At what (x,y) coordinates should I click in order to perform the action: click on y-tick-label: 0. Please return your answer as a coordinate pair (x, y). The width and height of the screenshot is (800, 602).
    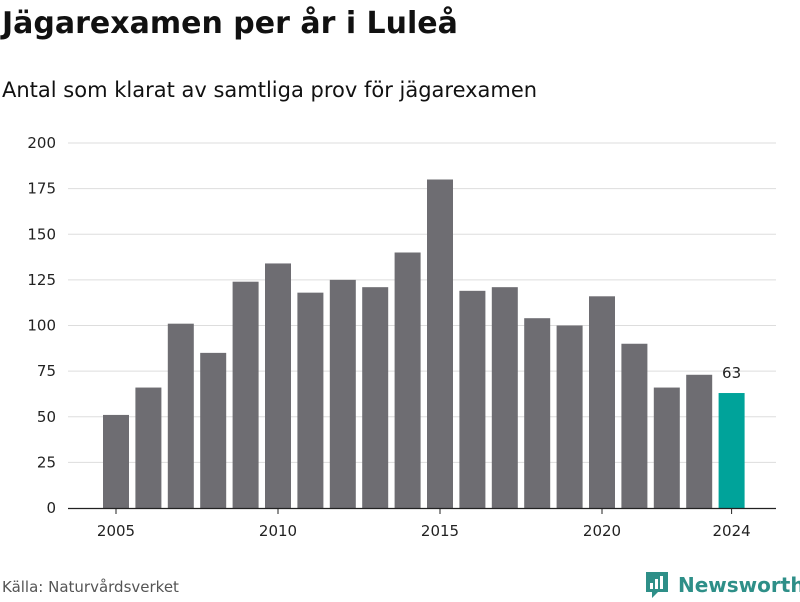
    Looking at the image, I should click on (51, 508).